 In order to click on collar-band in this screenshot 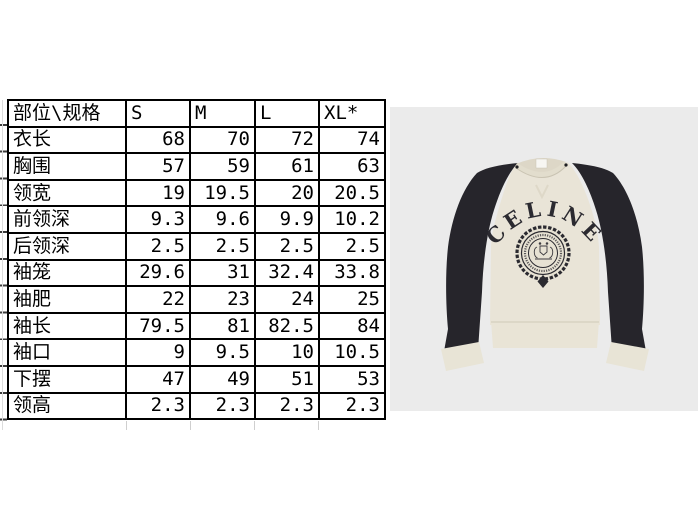, I will do `click(541, 169)`.